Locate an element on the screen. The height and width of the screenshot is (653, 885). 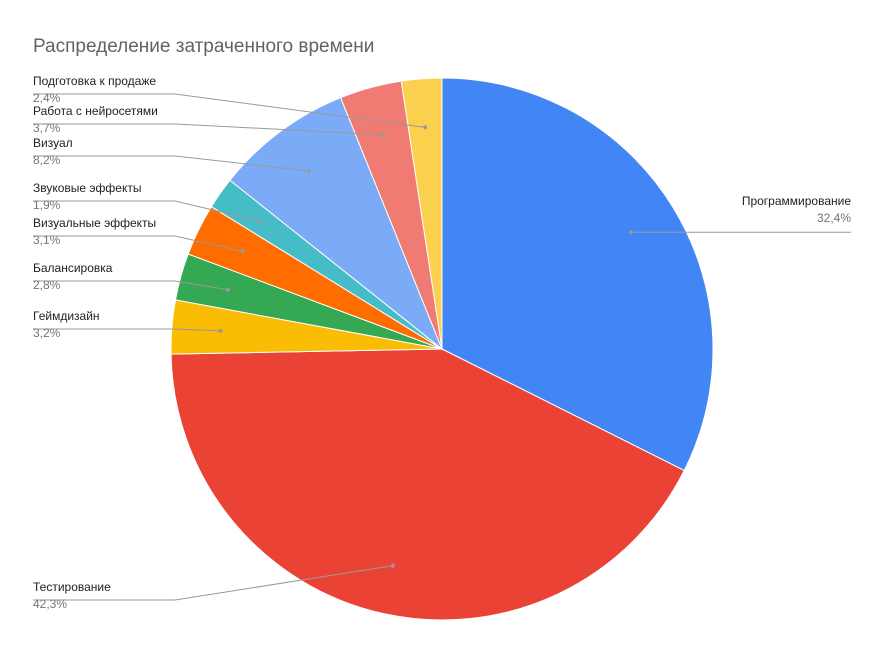
slice-label: Звуковые эффекты is located at coordinates (87, 188).